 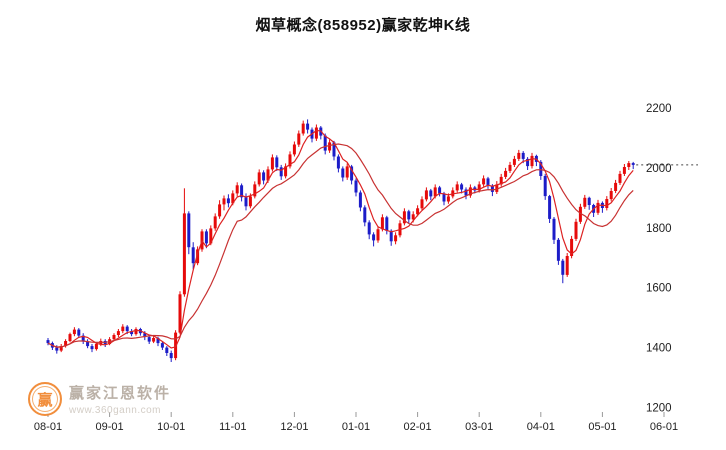 I want to click on x-axis-label: 10-01, so click(x=171, y=427).